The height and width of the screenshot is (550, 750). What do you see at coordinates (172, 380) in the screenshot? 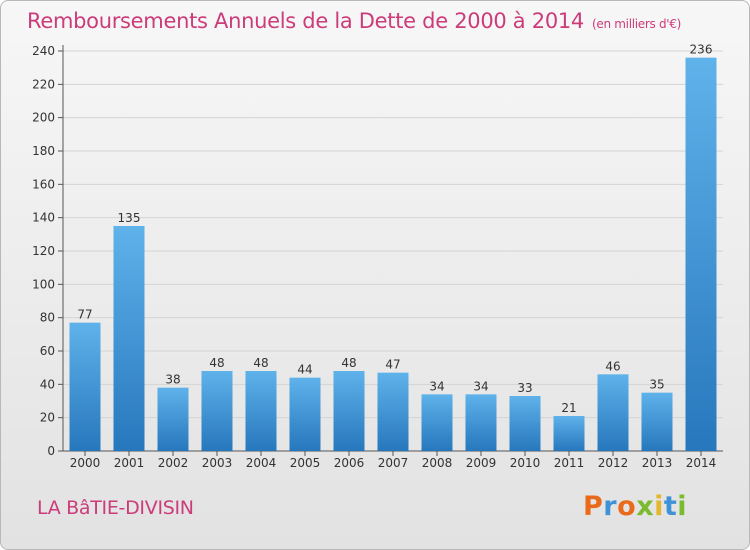
I see `bar-value-label: 38` at bounding box center [172, 380].